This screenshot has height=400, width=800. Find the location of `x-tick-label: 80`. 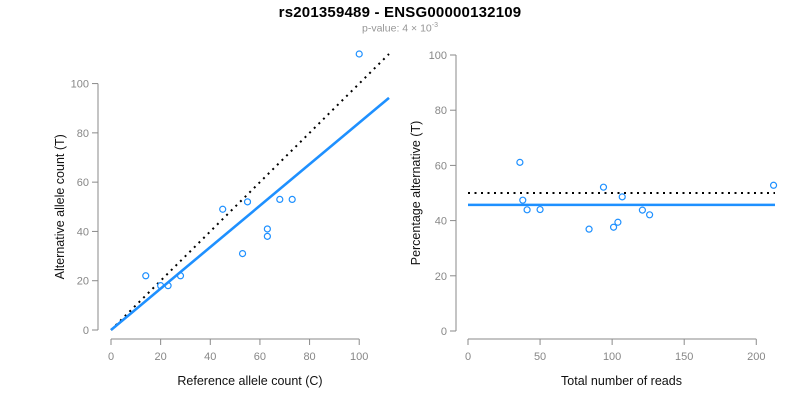

x-tick-label: 80 is located at coordinates (309, 357).